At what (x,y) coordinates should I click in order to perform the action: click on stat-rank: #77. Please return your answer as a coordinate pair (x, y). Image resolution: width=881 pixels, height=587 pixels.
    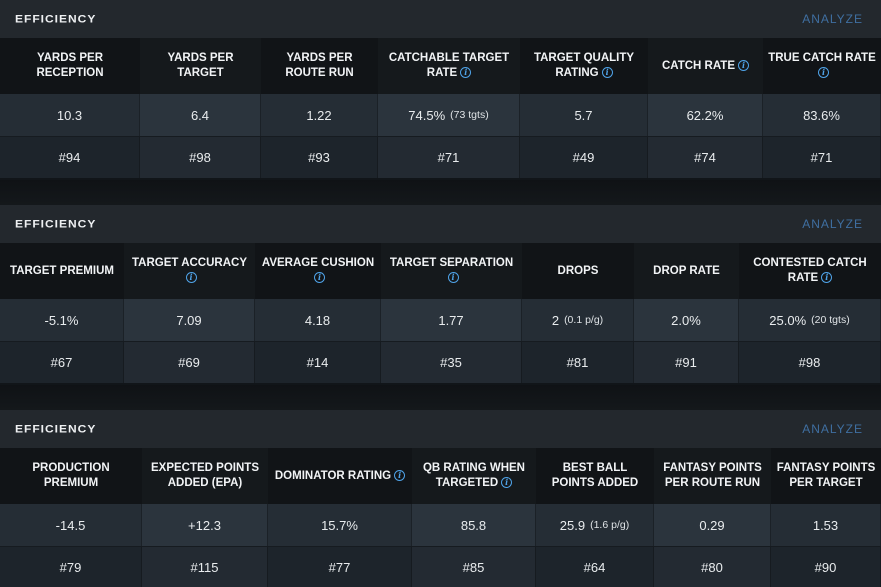
    Looking at the image, I should click on (339, 567).